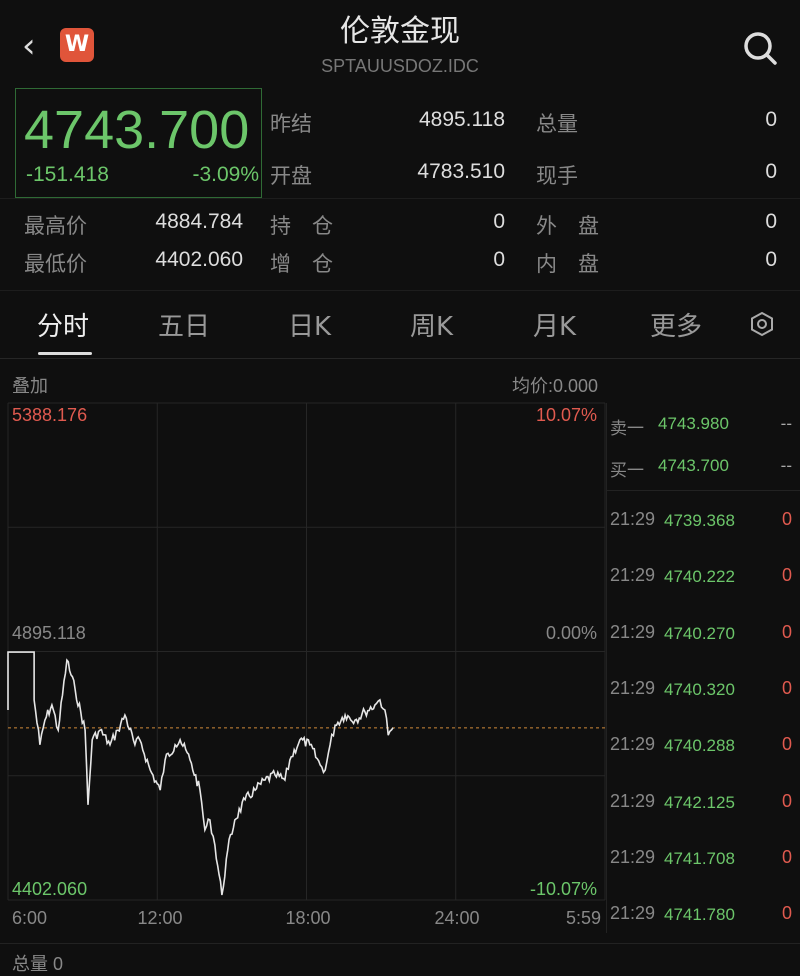 The height and width of the screenshot is (976, 800). Describe the element at coordinates (571, 633) in the screenshot. I see `pct-label-mid: 0.00%` at that location.